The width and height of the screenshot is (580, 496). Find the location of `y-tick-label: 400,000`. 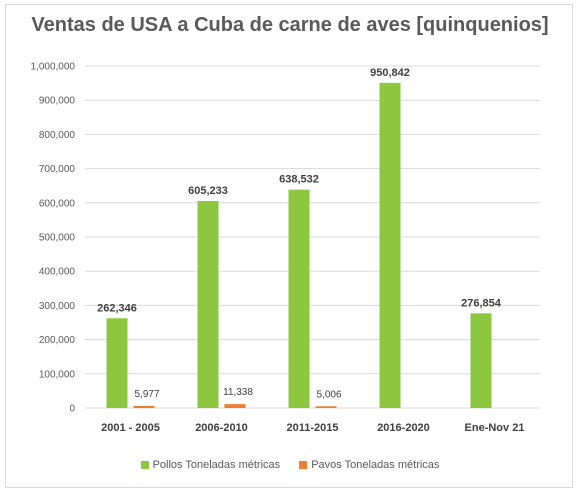

y-tick-label: 400,000 is located at coordinates (57, 272).